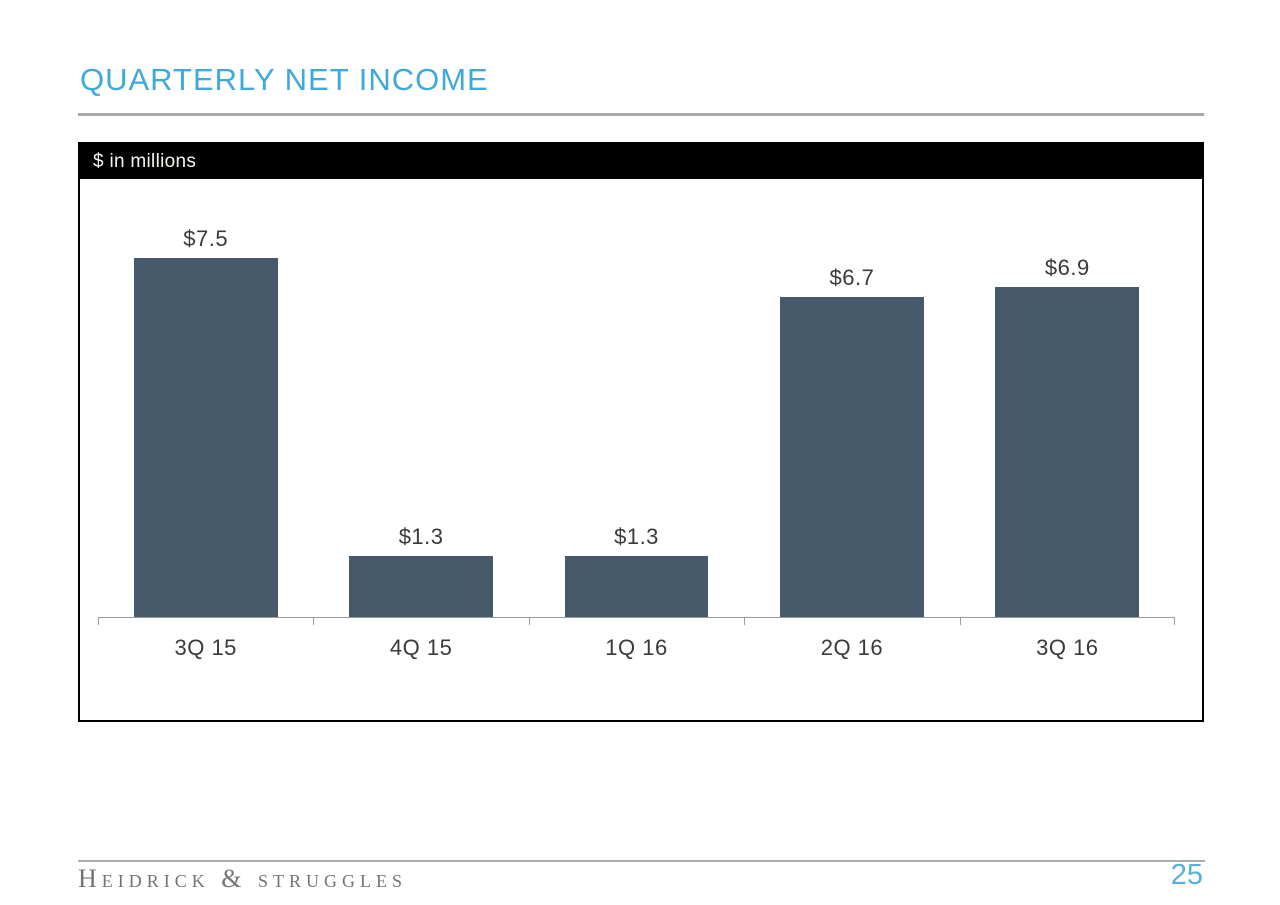 This screenshot has height=905, width=1280. I want to click on x-axis-label: 3Q 16, so click(1067, 647).